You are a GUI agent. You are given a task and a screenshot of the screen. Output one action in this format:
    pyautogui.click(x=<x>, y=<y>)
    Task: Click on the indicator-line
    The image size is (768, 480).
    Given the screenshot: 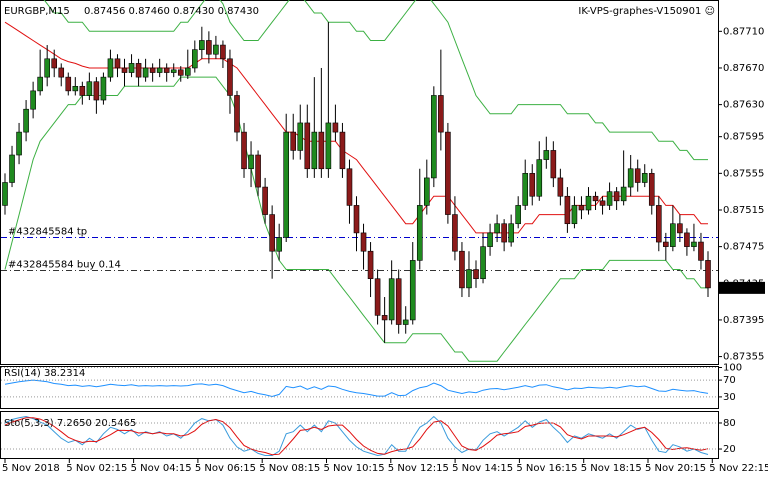 What is the action you would take?
    pyautogui.click(x=356, y=436)
    